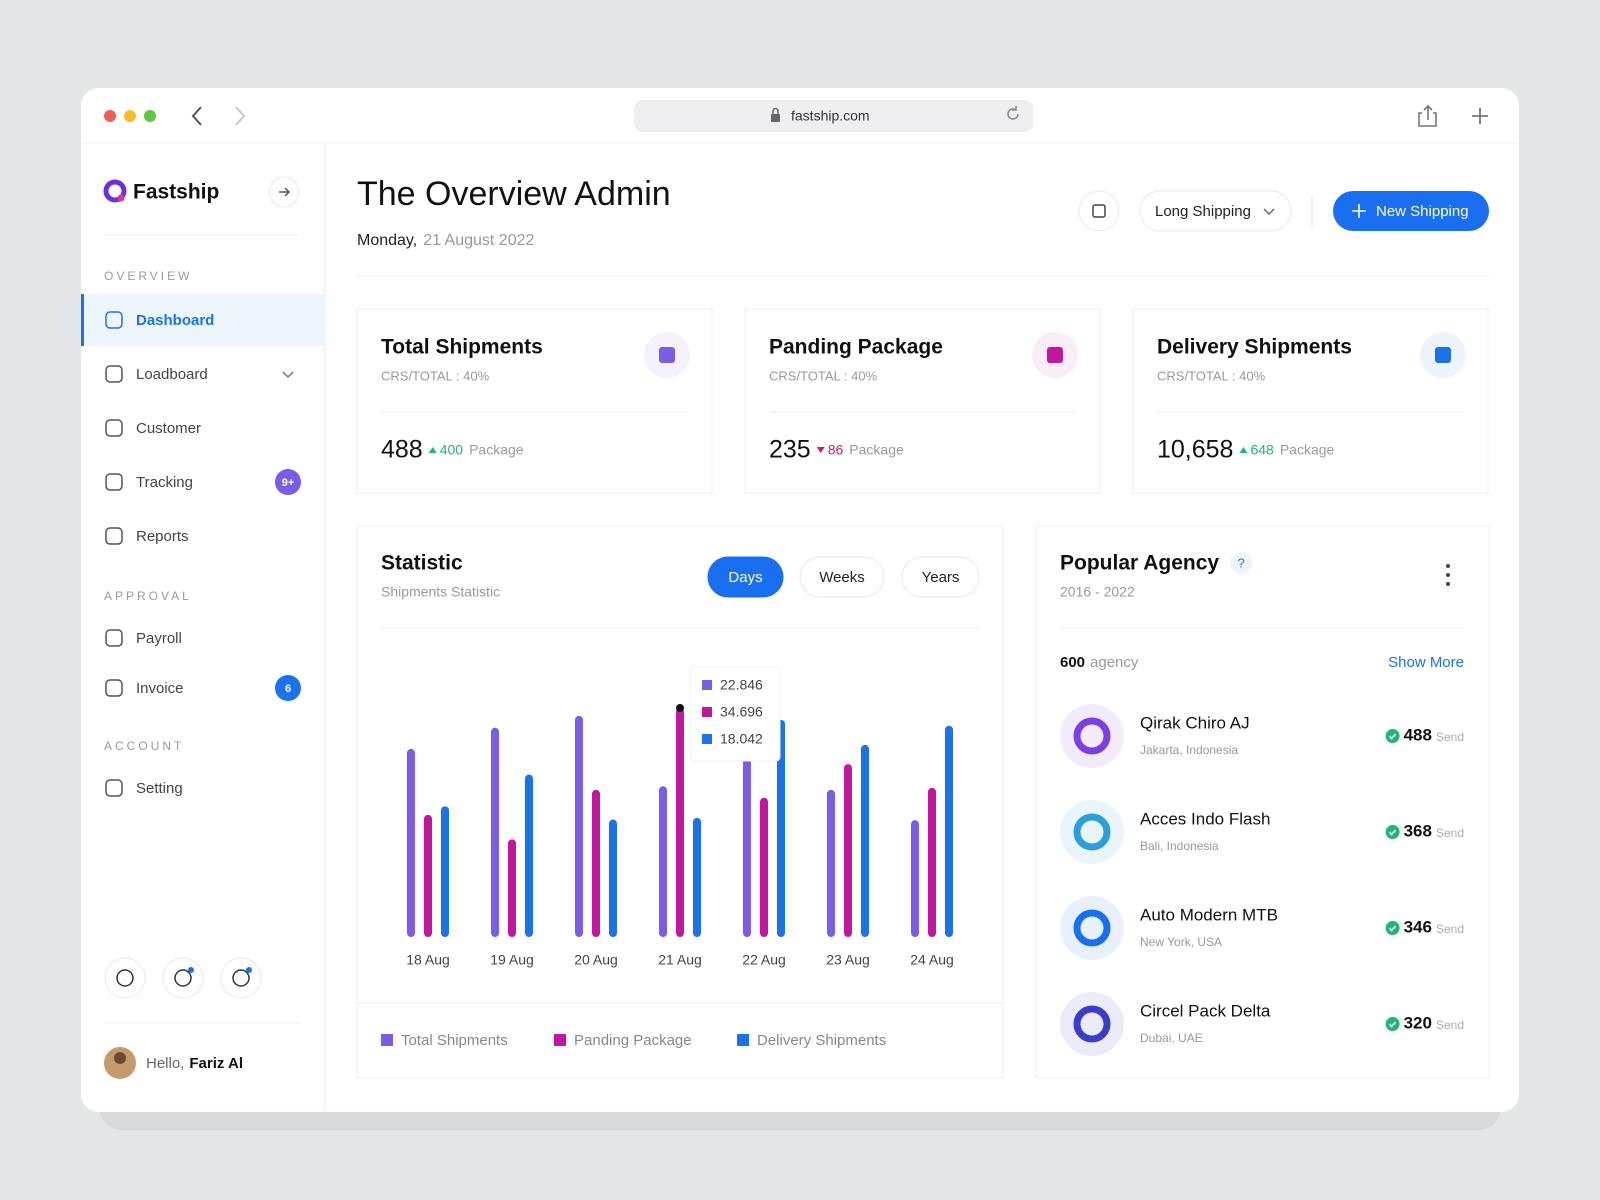 The height and width of the screenshot is (1200, 1600). I want to click on menu-item: Setting, so click(159, 788).